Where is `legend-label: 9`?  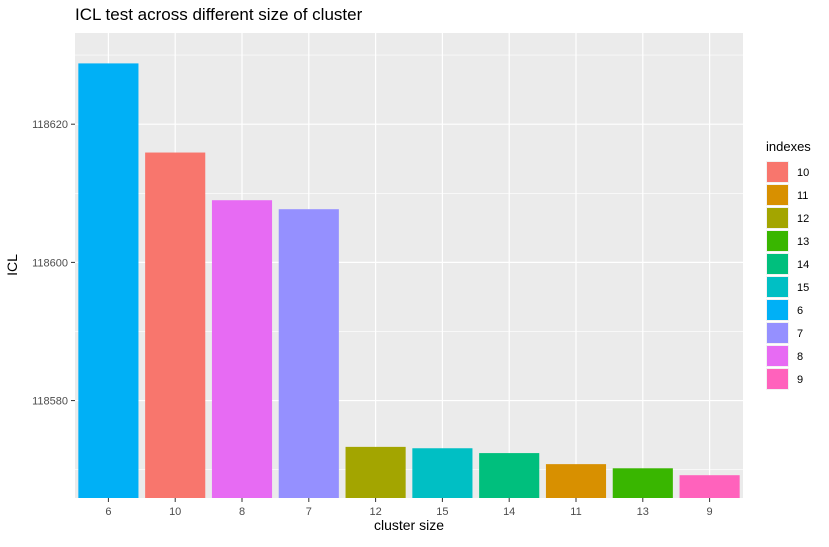 legend-label: 9 is located at coordinates (800, 380).